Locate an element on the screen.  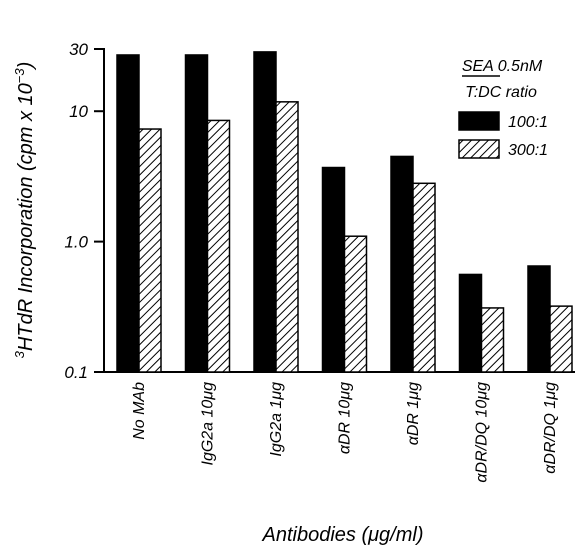
legend: SEA 0.5nM T:DC ratio 100:1 300:1 is located at coordinates (503, 108).